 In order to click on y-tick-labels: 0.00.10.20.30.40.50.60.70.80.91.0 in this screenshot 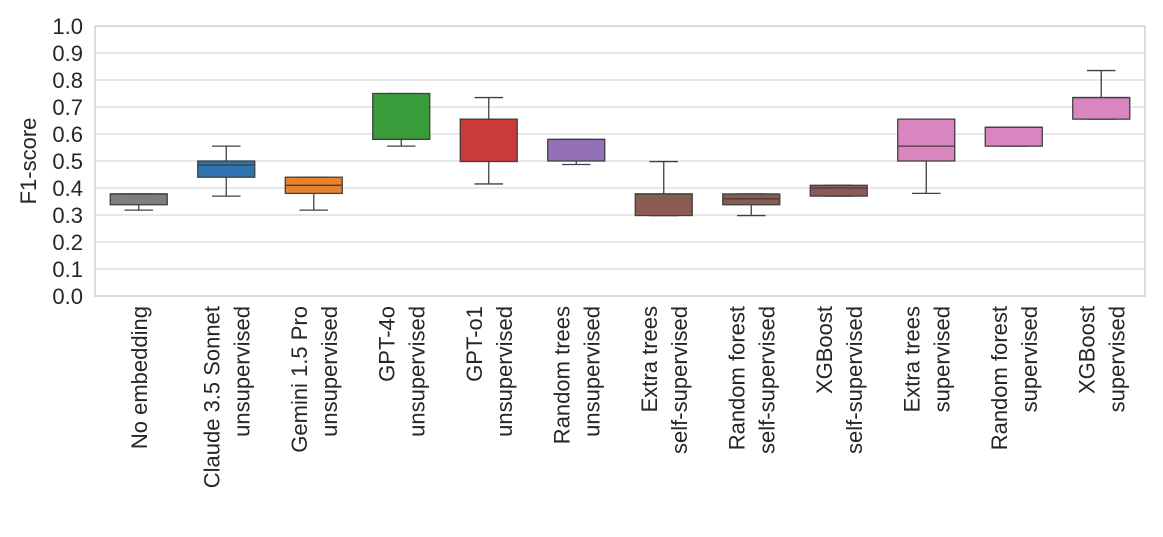, I will do `click(67, 161)`.